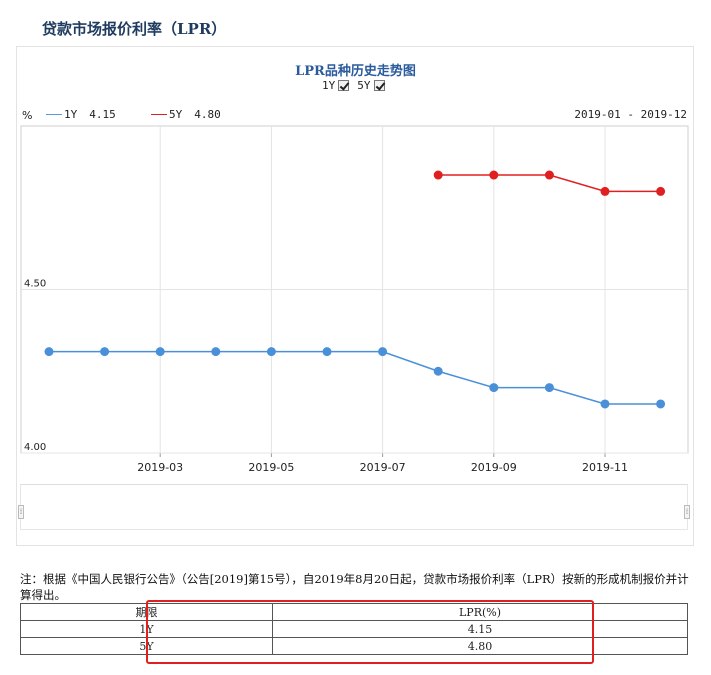  I want to click on legend-value-1y: 4.15, so click(102, 114).